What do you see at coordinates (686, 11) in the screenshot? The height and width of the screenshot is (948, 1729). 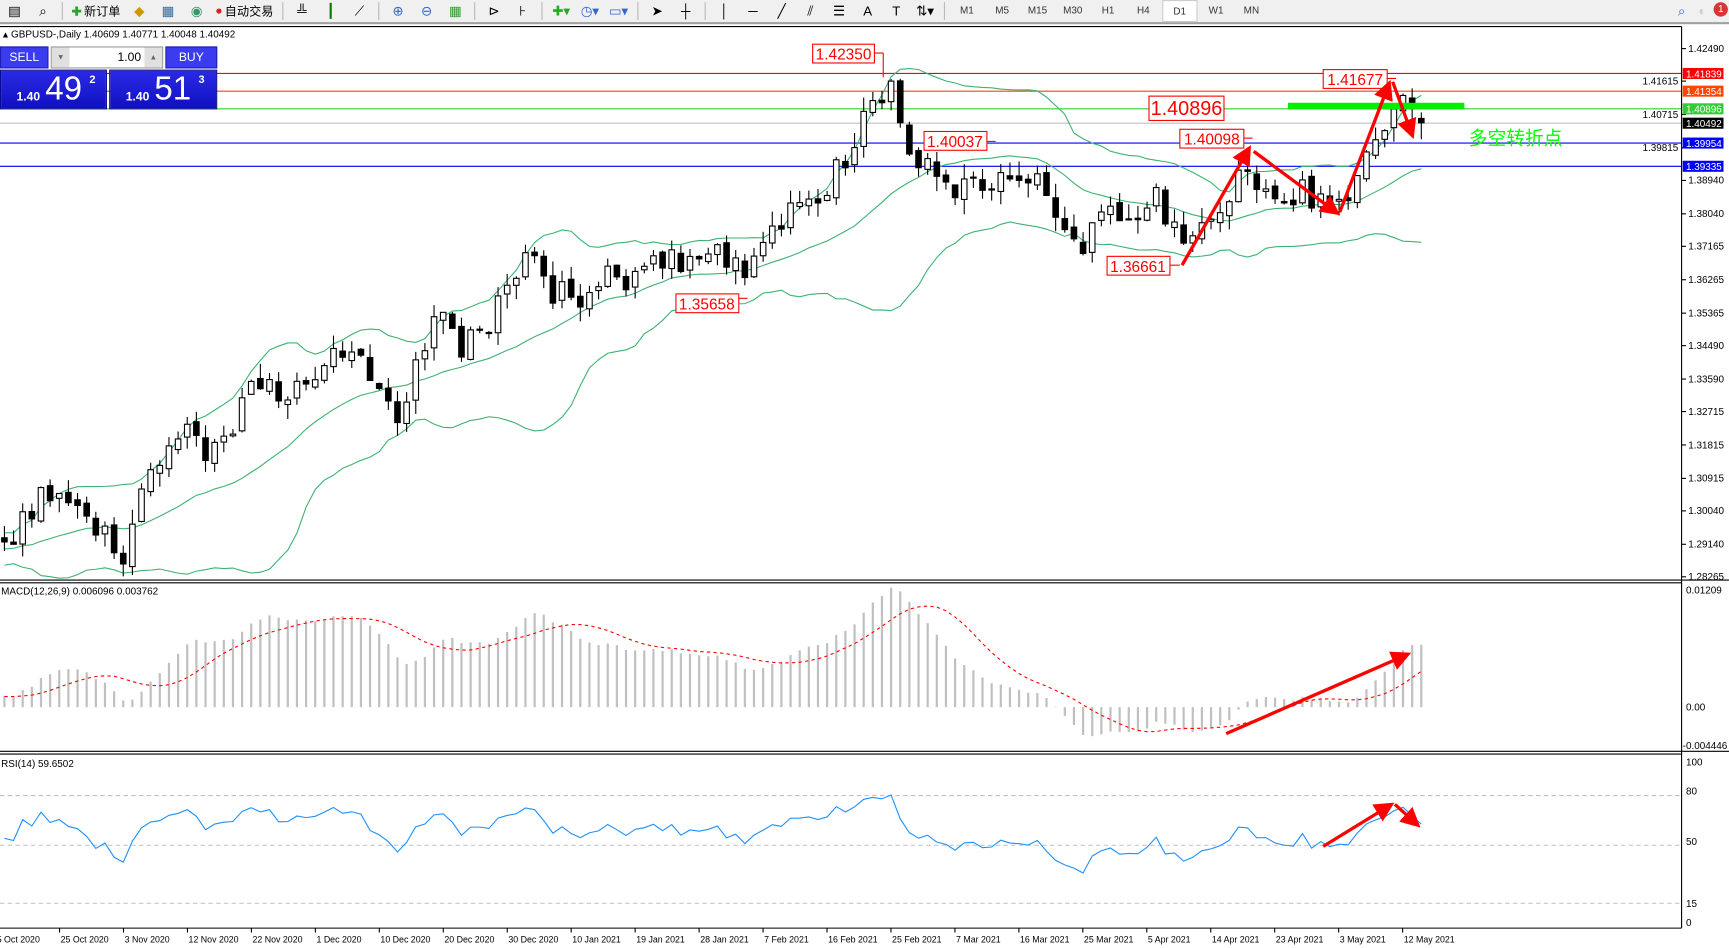 I see `crosshair-icon: ┼` at bounding box center [686, 11].